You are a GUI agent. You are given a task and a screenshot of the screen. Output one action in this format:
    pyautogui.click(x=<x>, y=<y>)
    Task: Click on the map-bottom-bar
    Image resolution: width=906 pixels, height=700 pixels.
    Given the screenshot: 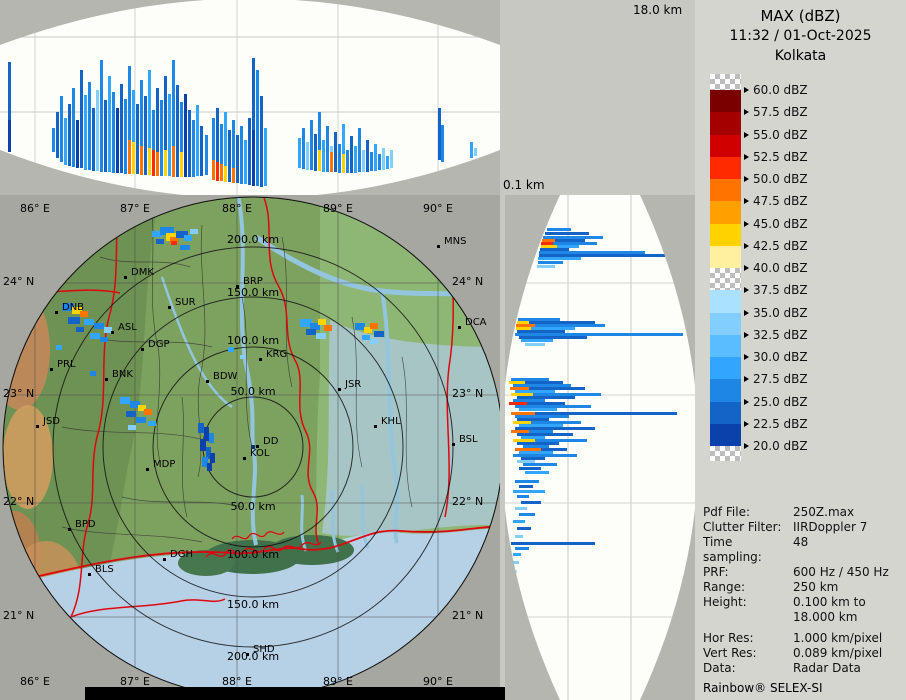 What is the action you would take?
    pyautogui.click(x=295, y=693)
    